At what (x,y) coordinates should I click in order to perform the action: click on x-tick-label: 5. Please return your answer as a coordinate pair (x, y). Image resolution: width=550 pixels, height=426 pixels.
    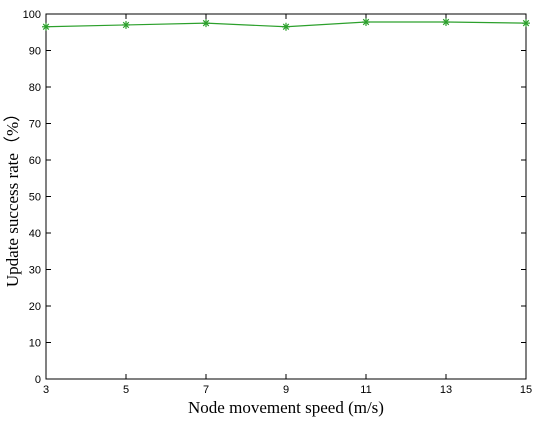
    Looking at the image, I should click on (126, 390).